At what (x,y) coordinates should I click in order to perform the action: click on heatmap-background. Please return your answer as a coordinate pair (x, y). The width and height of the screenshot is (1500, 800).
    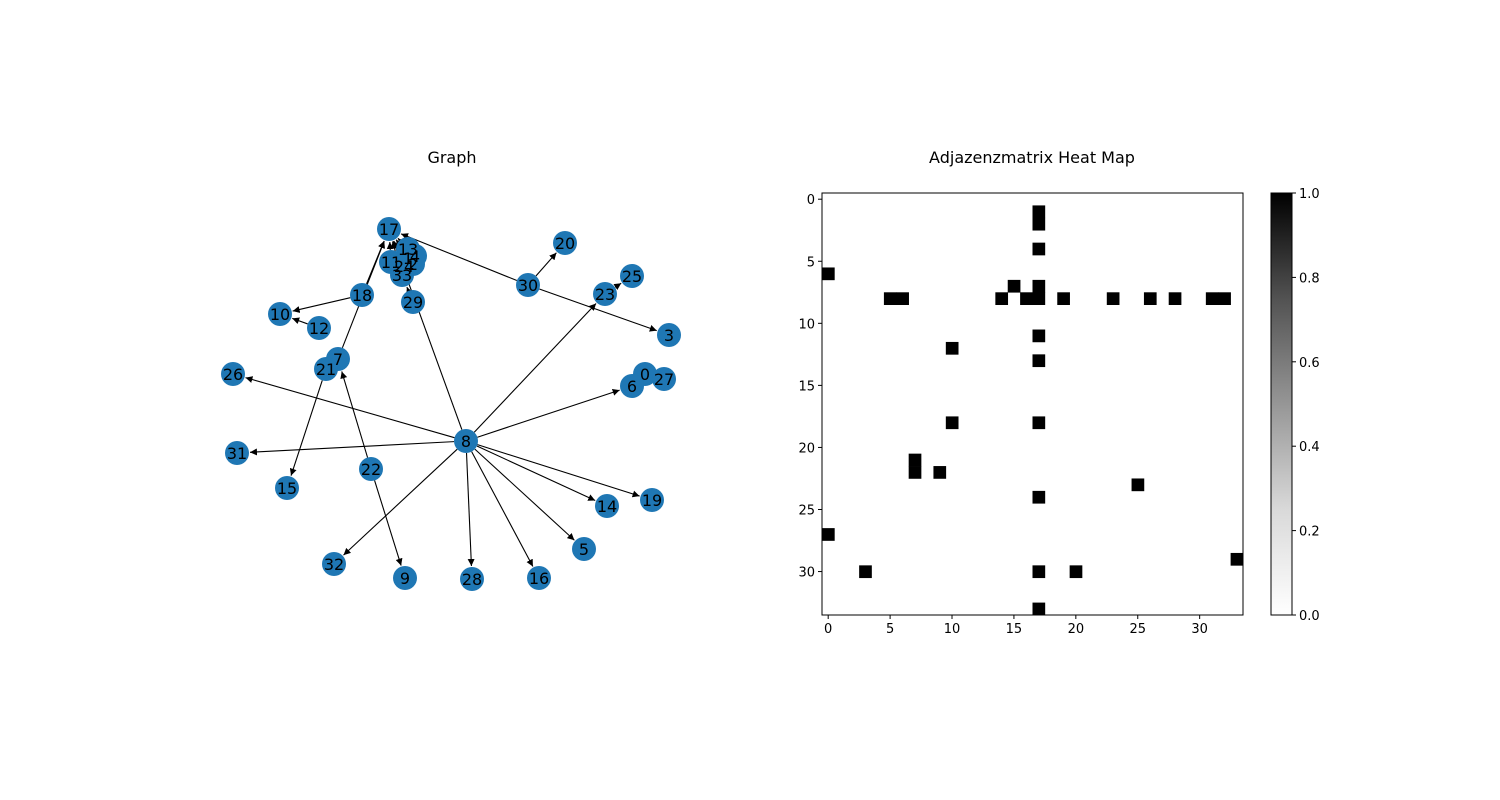
    Looking at the image, I should click on (1032, 404).